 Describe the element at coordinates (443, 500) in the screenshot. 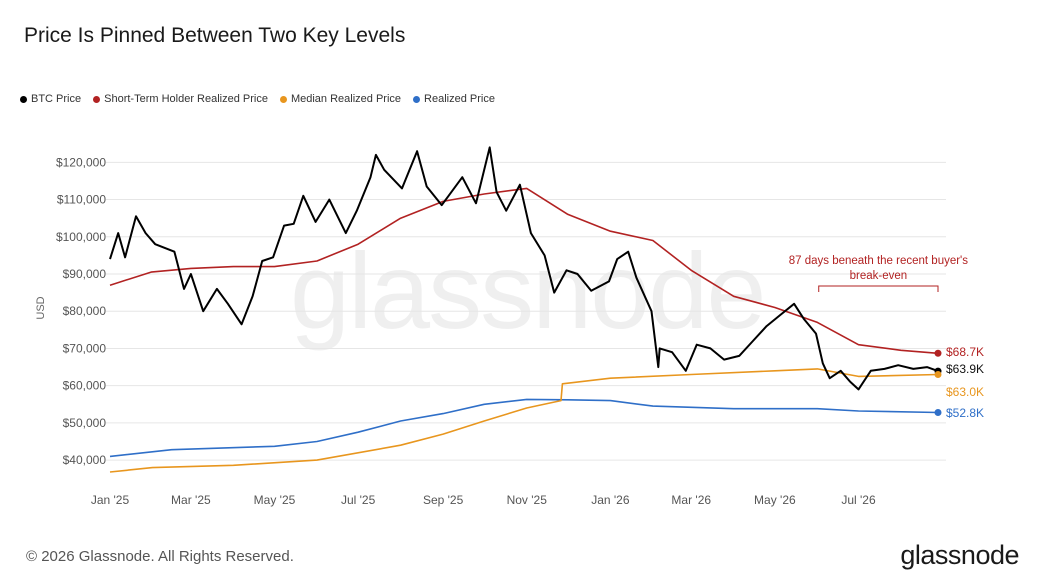

I see `x-tick-label: Sep '25` at that location.